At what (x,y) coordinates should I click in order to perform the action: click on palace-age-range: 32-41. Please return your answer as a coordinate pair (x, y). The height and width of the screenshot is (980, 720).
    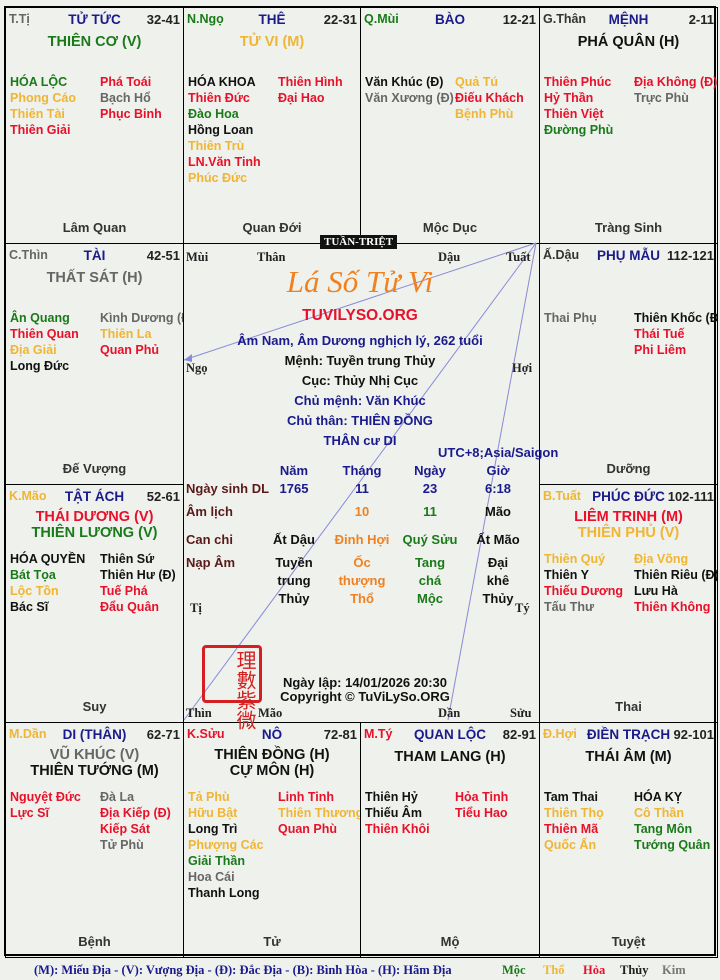
    Looking at the image, I should click on (163, 19).